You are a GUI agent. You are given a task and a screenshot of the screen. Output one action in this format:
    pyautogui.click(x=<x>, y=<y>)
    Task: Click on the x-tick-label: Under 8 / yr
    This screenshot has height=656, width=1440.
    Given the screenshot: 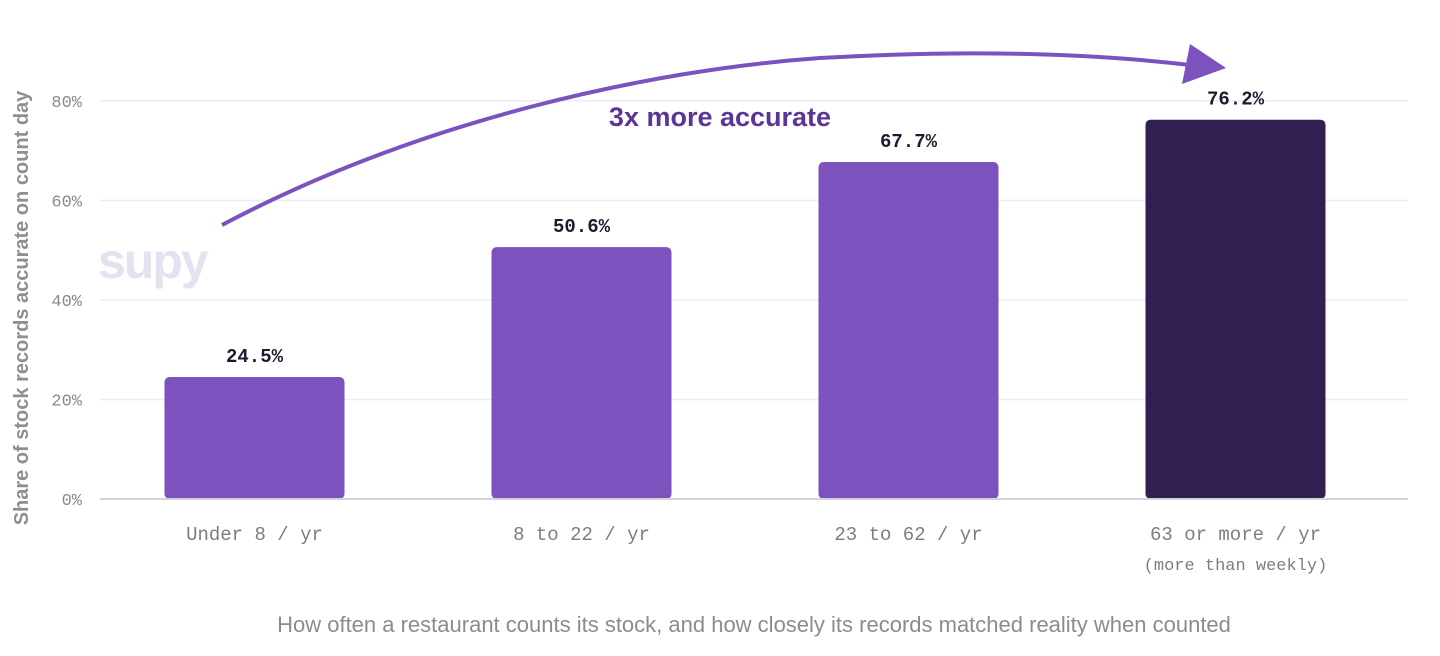 What is the action you would take?
    pyautogui.click(x=254, y=535)
    